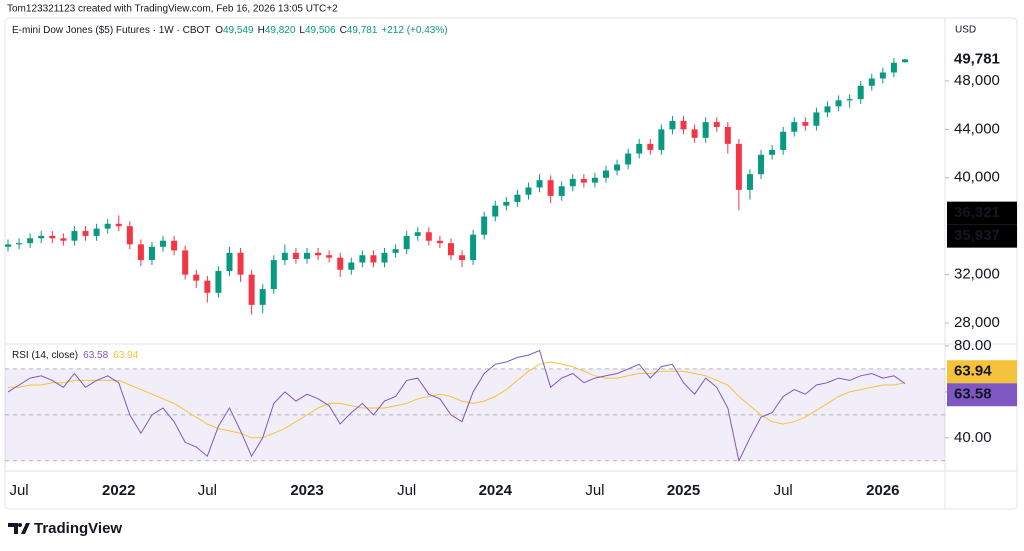 This screenshot has width=1024, height=551. Describe the element at coordinates (973, 394) in the screenshot. I see `rsi-marker-label: 63.58` at that location.